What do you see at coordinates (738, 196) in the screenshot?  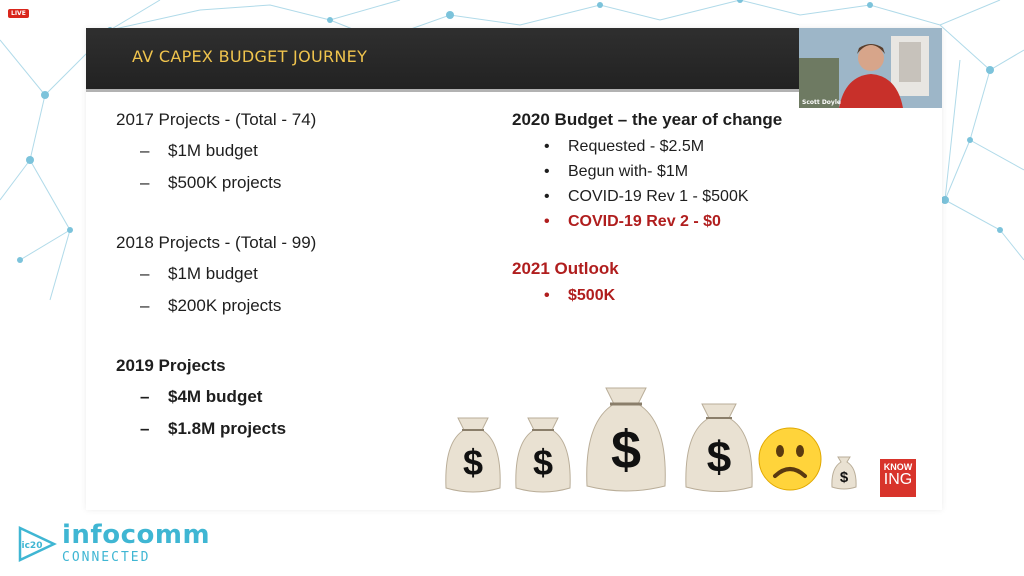 I see `bullet-item: COVID-19 Rev 1 - $500K` at bounding box center [738, 196].